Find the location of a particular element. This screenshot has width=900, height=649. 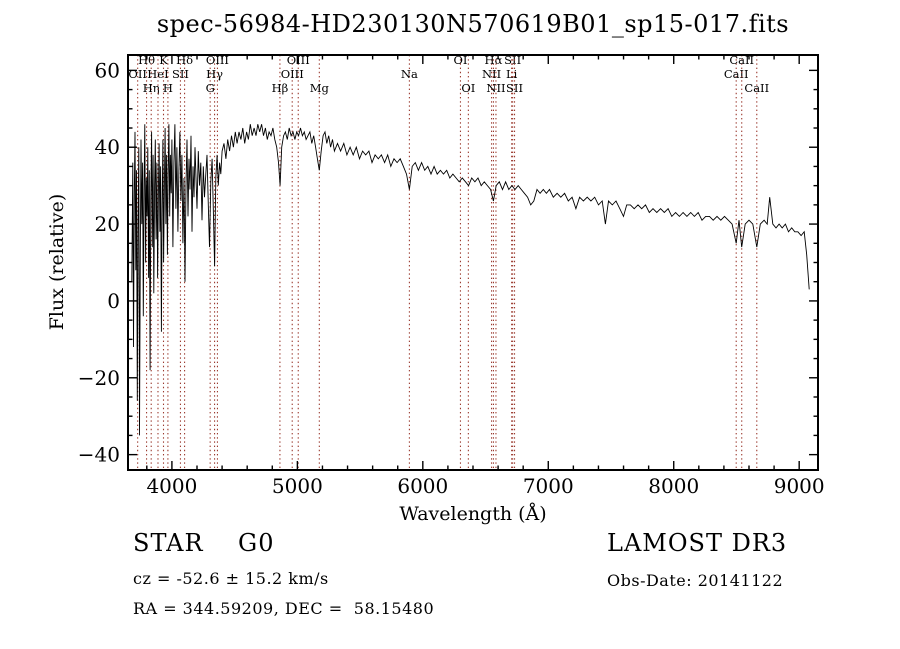

cz-value: cz = -52.6 ± 15.2 km/s is located at coordinates (231, 578).